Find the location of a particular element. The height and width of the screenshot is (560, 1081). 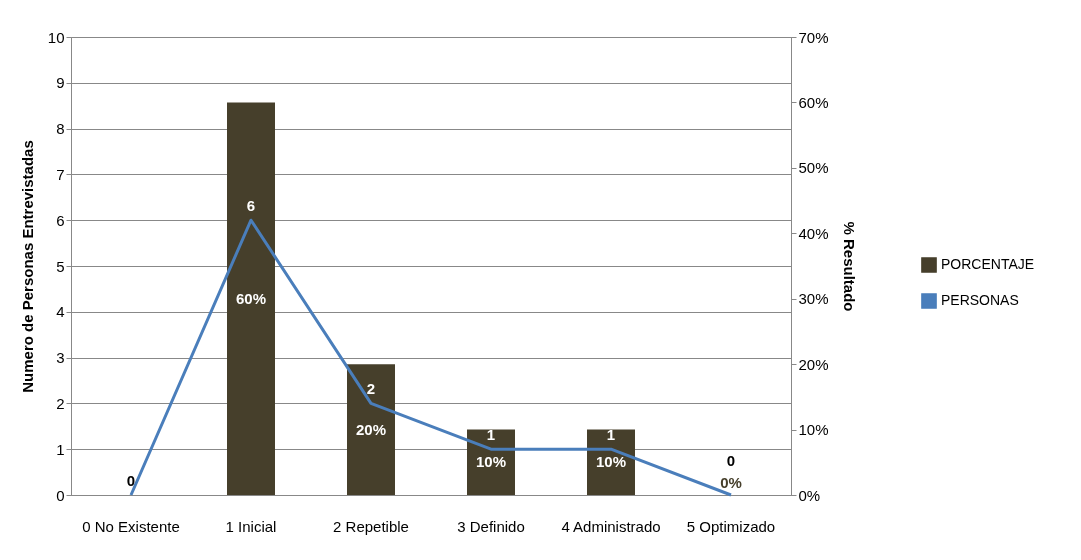

legend-label: PORCENTAJE is located at coordinates (988, 264).